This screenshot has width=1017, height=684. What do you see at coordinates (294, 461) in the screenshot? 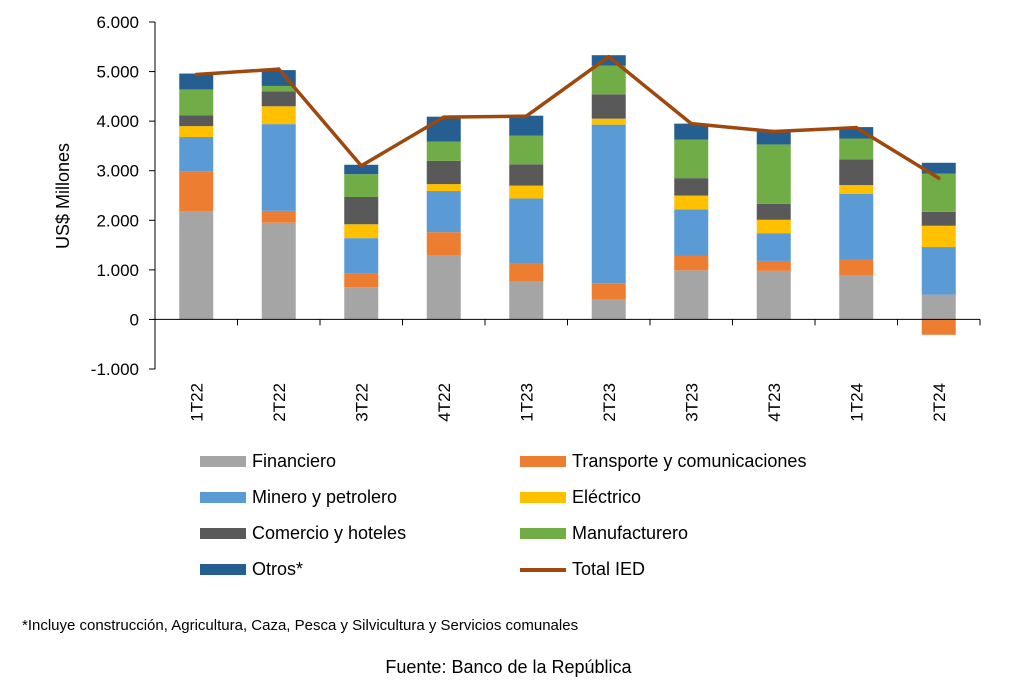
I see `legend-label-financiero: Financiero` at bounding box center [294, 461].